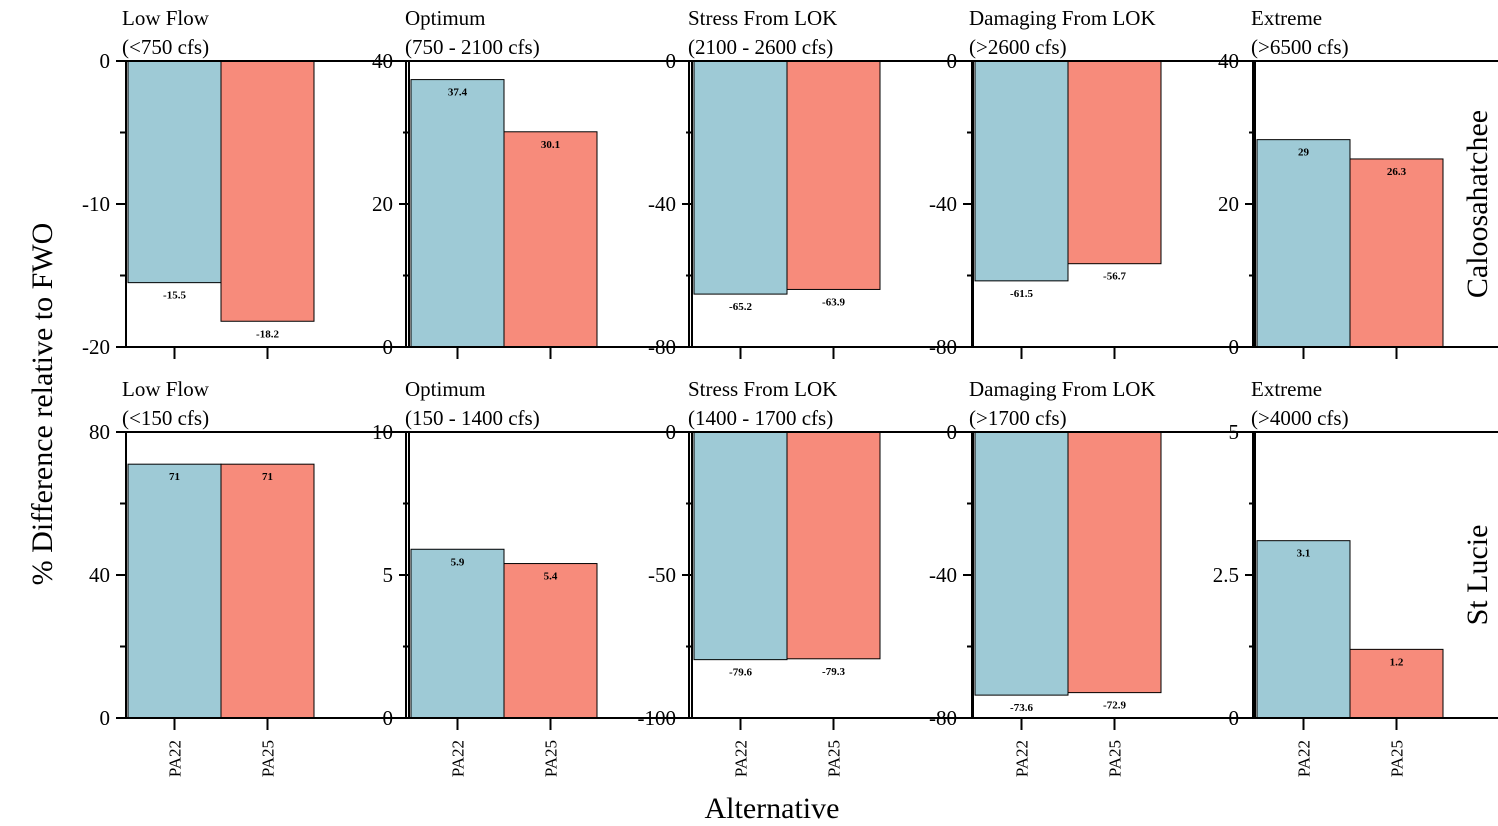 The width and height of the screenshot is (1498, 826). What do you see at coordinates (472, 32) in the screenshot?
I see `panel-1-title: Optimum (750 - 2100 cfs)` at bounding box center [472, 32].